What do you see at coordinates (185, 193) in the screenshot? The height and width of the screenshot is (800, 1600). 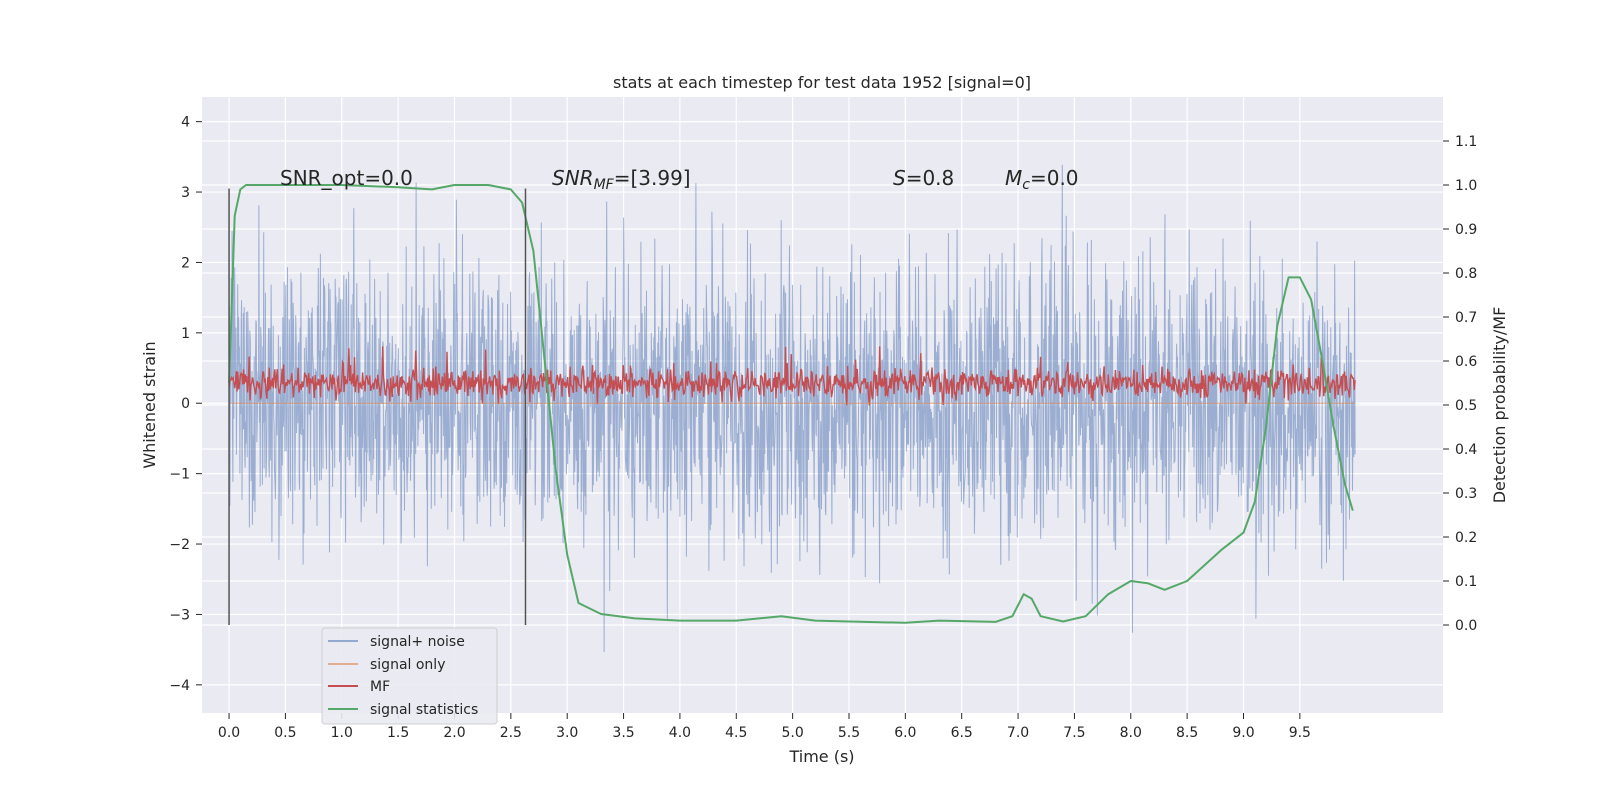 I see `y-tick-label: 3` at bounding box center [185, 193].